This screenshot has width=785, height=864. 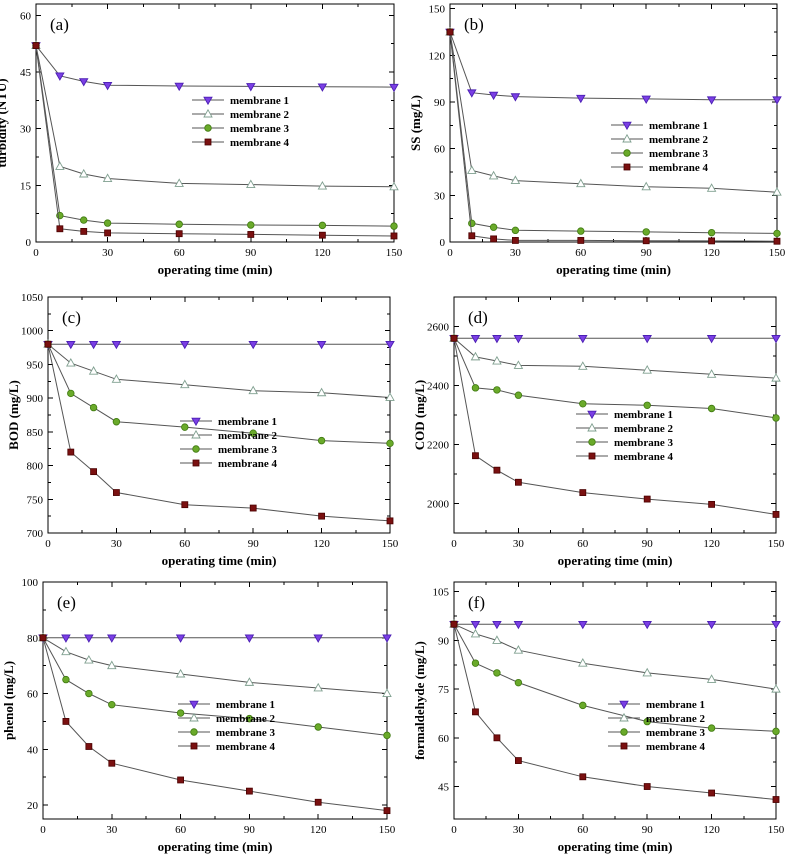 I want to click on y-tick-label: 2400, so click(x=438, y=387).